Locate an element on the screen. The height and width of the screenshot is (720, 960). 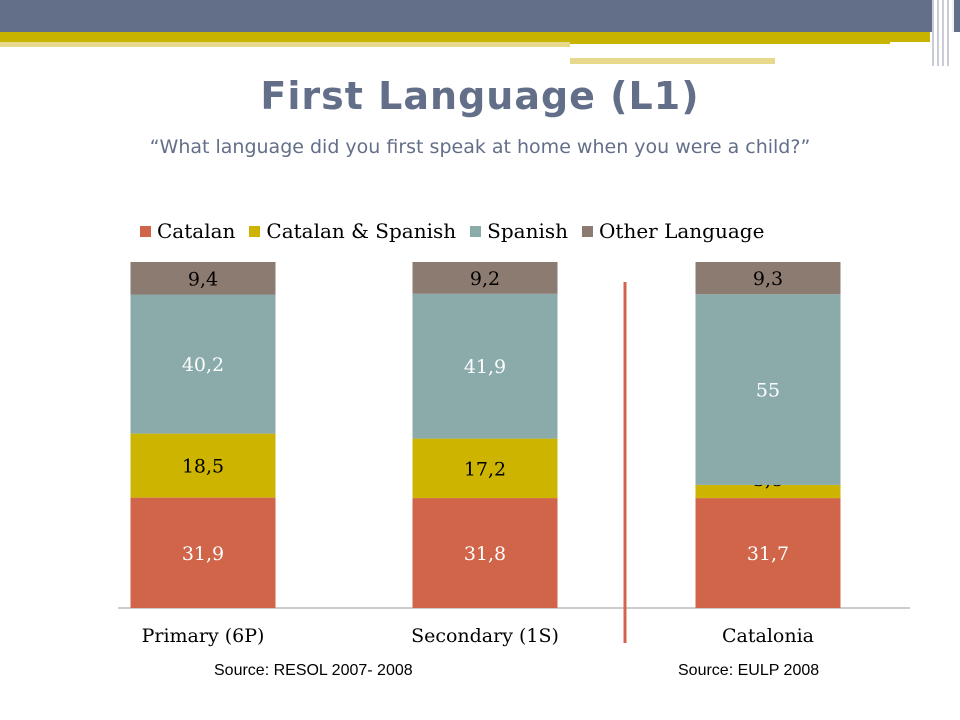
data-label: 17,2 is located at coordinates (485, 469).